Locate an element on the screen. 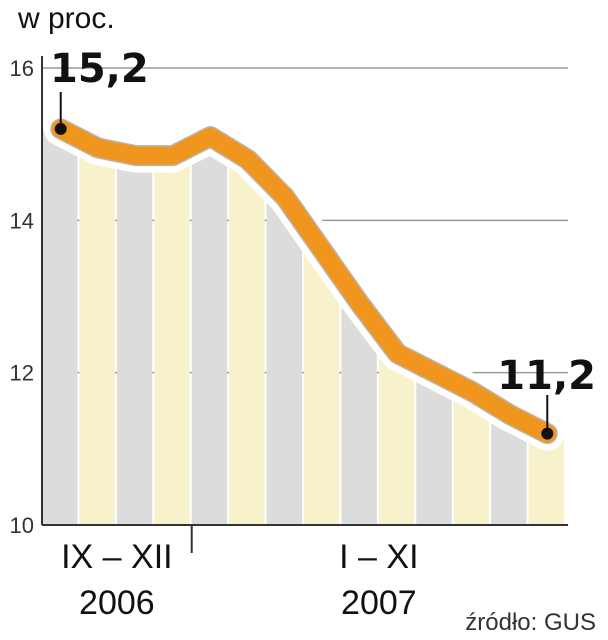 This screenshot has height=640, width=608. end-value-label: 11,2 is located at coordinates (546, 376).